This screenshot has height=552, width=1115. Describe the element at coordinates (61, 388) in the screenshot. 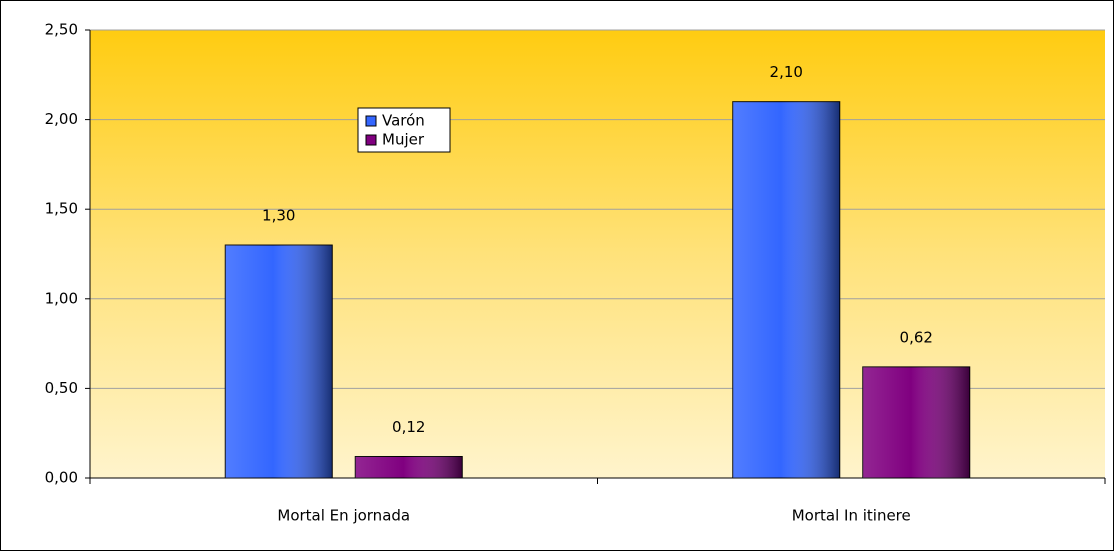

I see `y-tick-label: 0,50` at that location.